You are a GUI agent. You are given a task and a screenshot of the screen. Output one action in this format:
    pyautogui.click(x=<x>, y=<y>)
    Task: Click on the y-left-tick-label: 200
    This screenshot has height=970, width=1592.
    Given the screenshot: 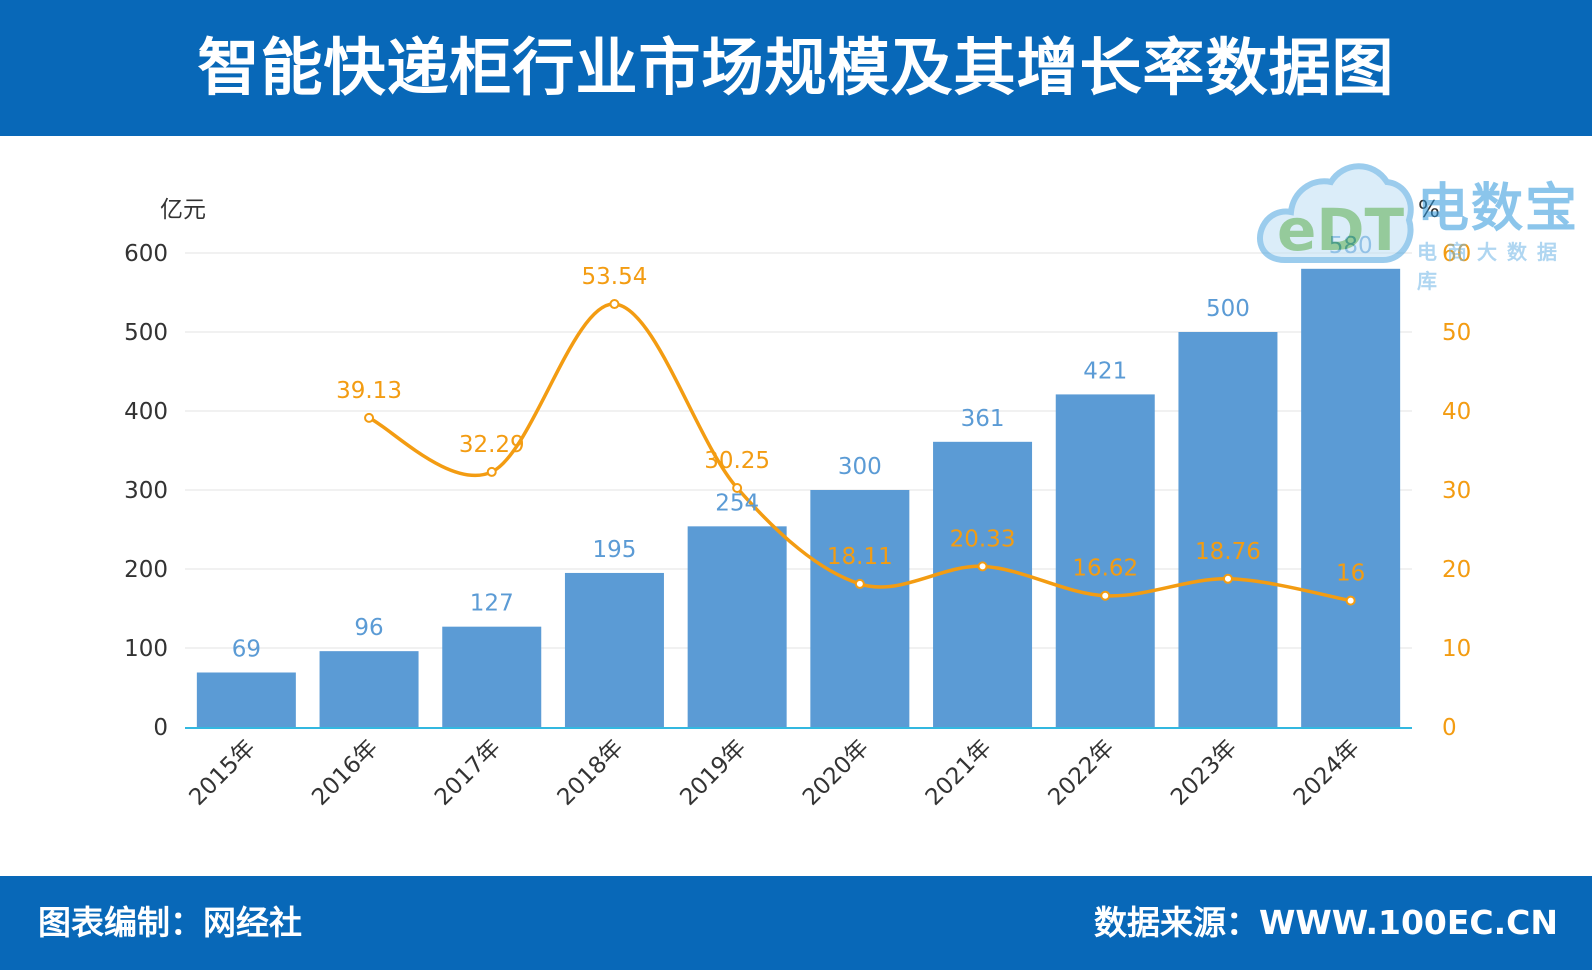 What is the action you would take?
    pyautogui.click(x=146, y=570)
    